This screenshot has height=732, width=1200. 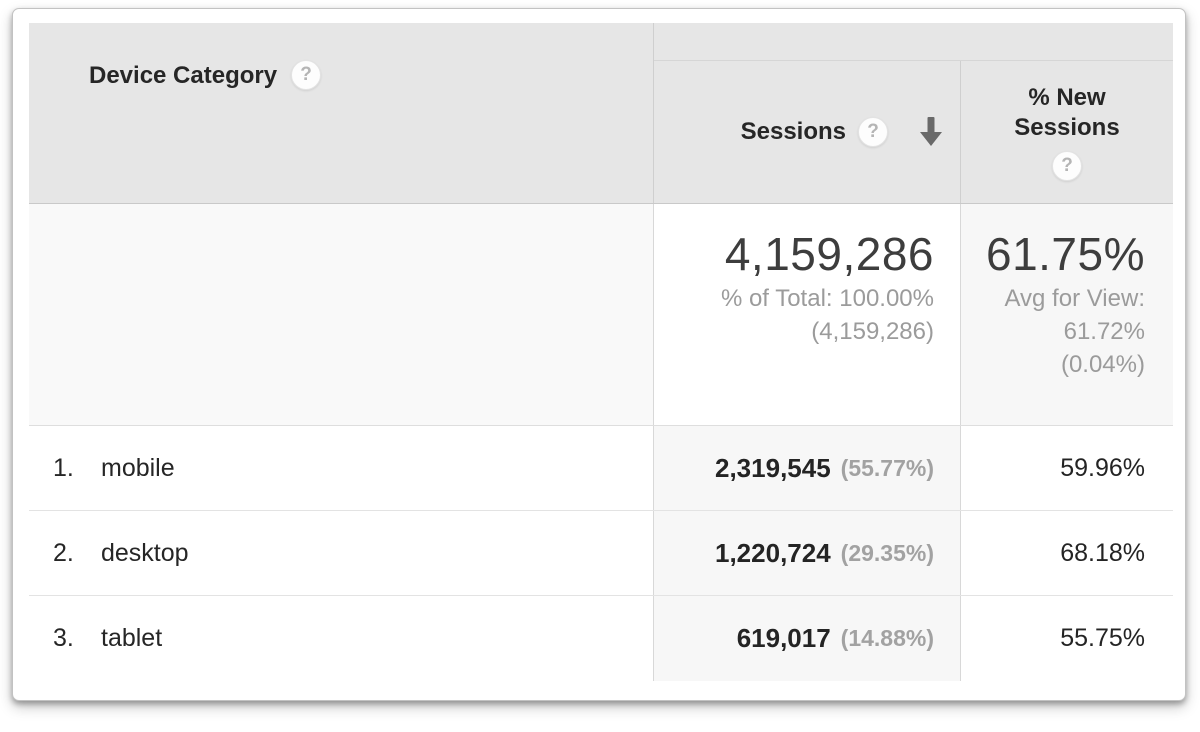 What do you see at coordinates (887, 467) in the screenshot?
I see `sessions-share: (55.77%)` at bounding box center [887, 467].